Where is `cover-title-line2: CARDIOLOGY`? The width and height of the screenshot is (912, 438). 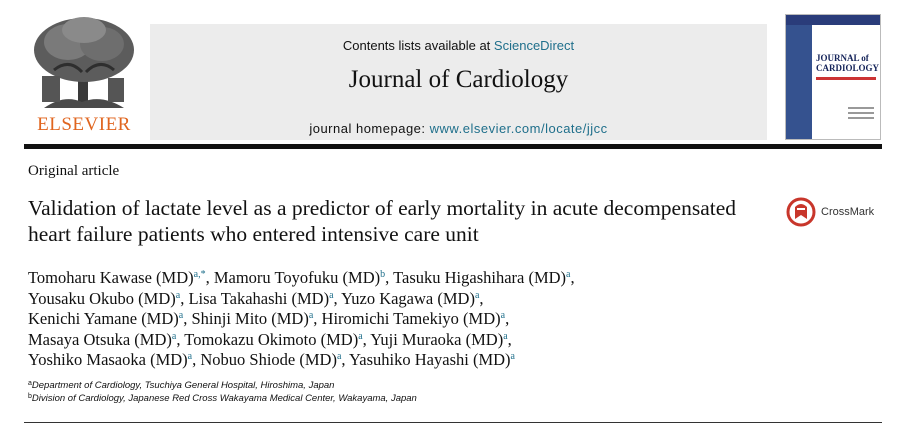
cover-title-line2: CARDIOLOGY is located at coordinates (848, 68).